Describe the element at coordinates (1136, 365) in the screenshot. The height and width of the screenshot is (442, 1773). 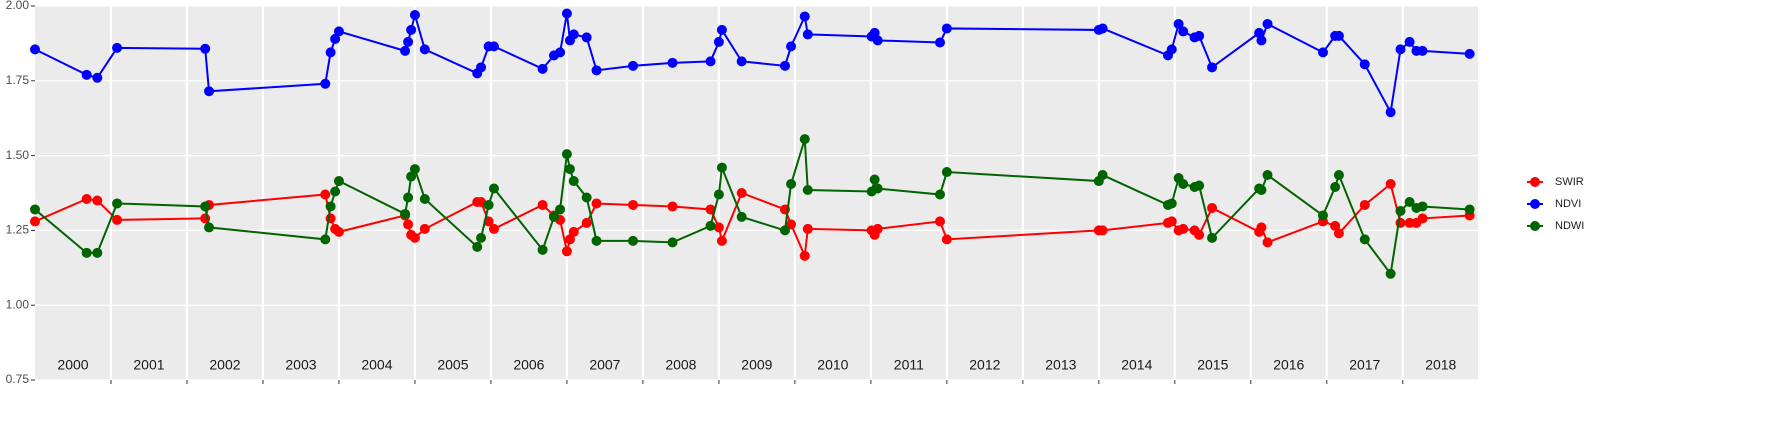
I see `year-label: 2014` at that location.